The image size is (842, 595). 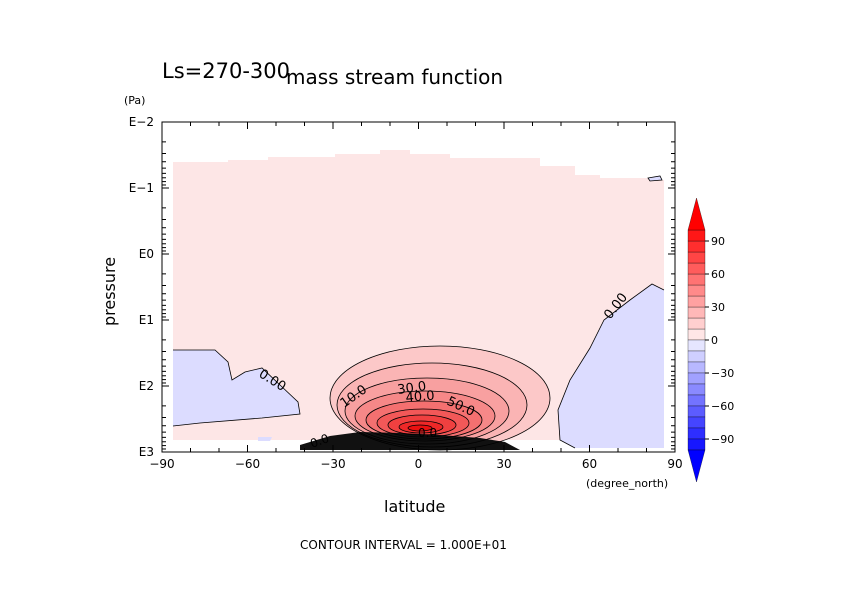 What do you see at coordinates (146, 320) in the screenshot?
I see `y-tick-label: E1` at bounding box center [146, 320].